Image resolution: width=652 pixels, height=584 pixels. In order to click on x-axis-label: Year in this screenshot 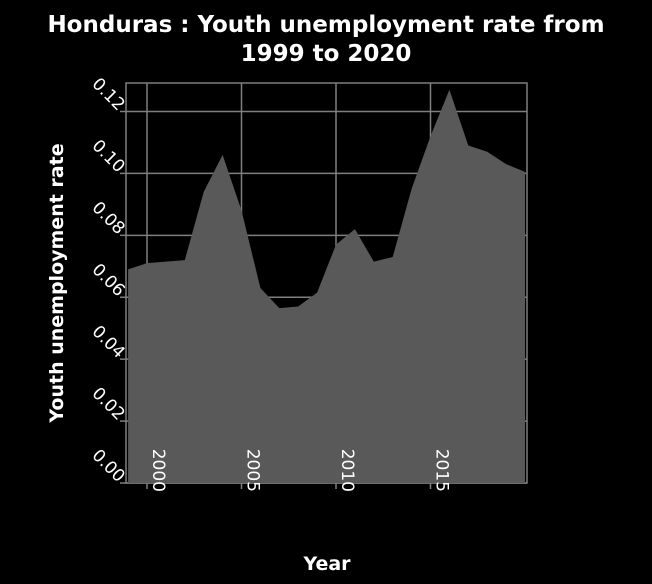, I will do `click(326, 564)`.